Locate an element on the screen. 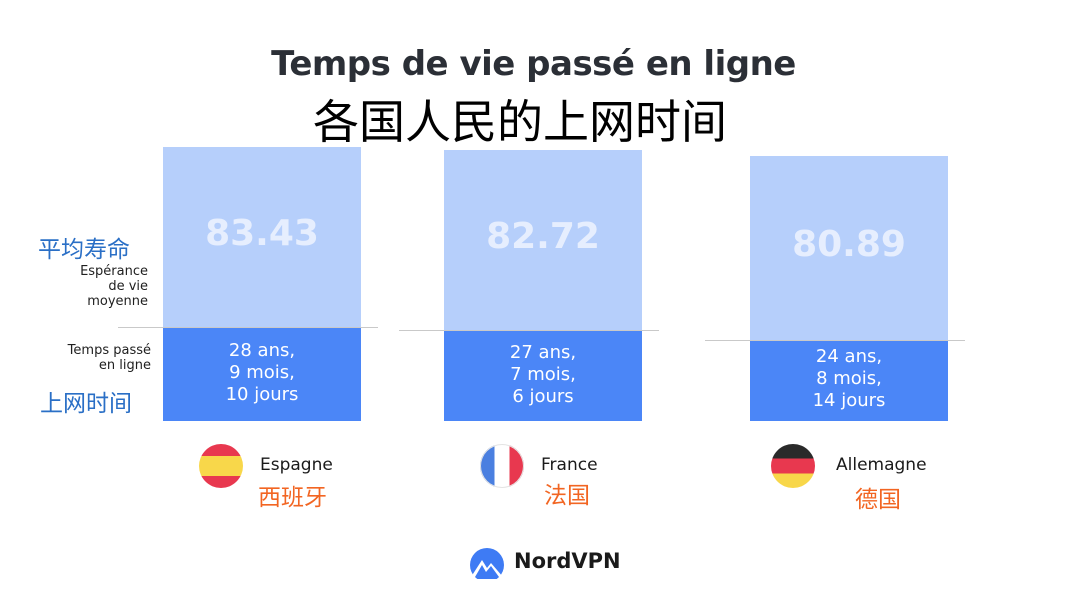 The height and width of the screenshot is (608, 1080). life-label-line: de vie is located at coordinates (128, 286).